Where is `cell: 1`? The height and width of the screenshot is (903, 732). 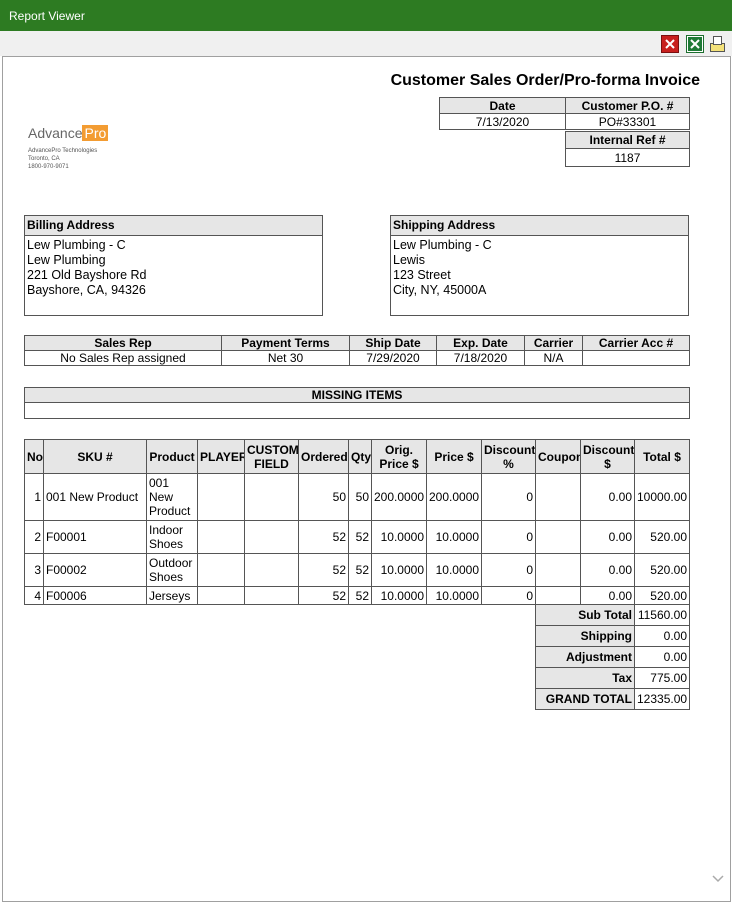
cell: 1 is located at coordinates (34, 497).